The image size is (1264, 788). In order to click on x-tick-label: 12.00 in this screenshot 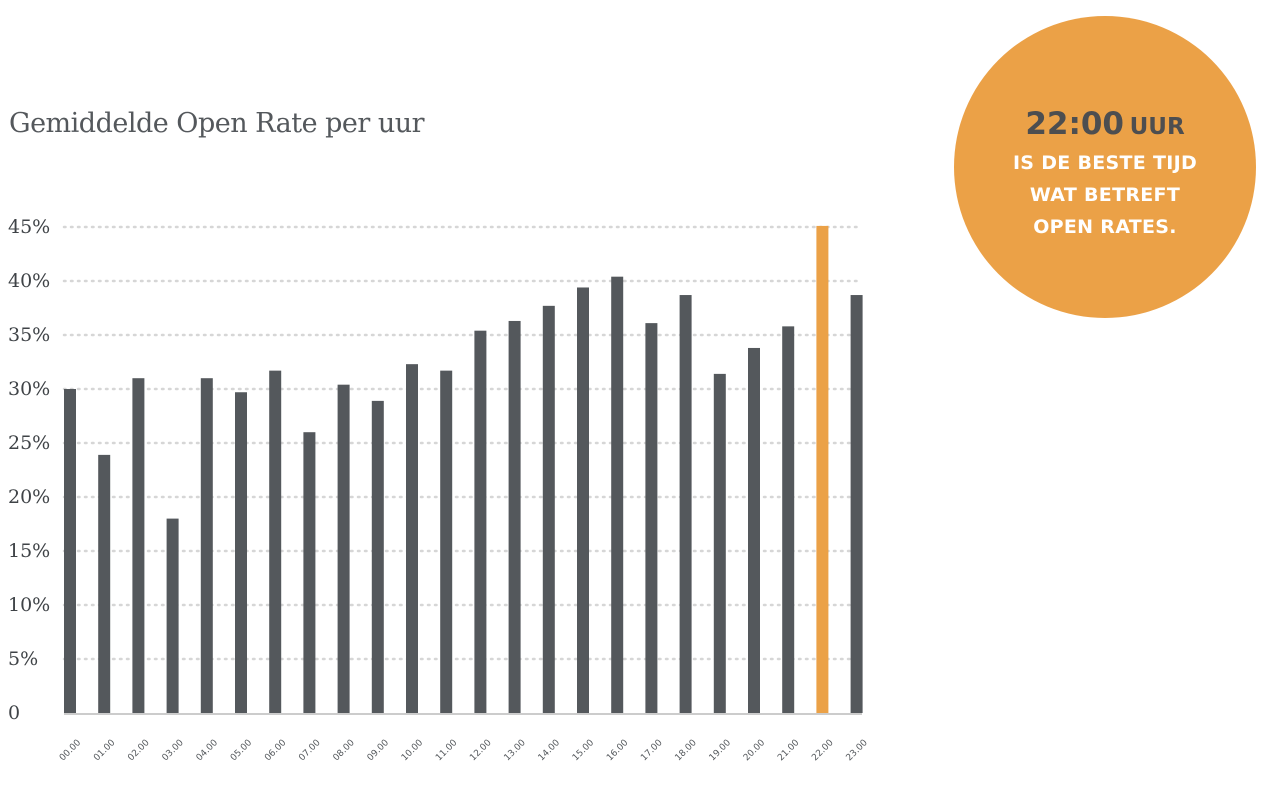, I will do `click(480, 750)`.